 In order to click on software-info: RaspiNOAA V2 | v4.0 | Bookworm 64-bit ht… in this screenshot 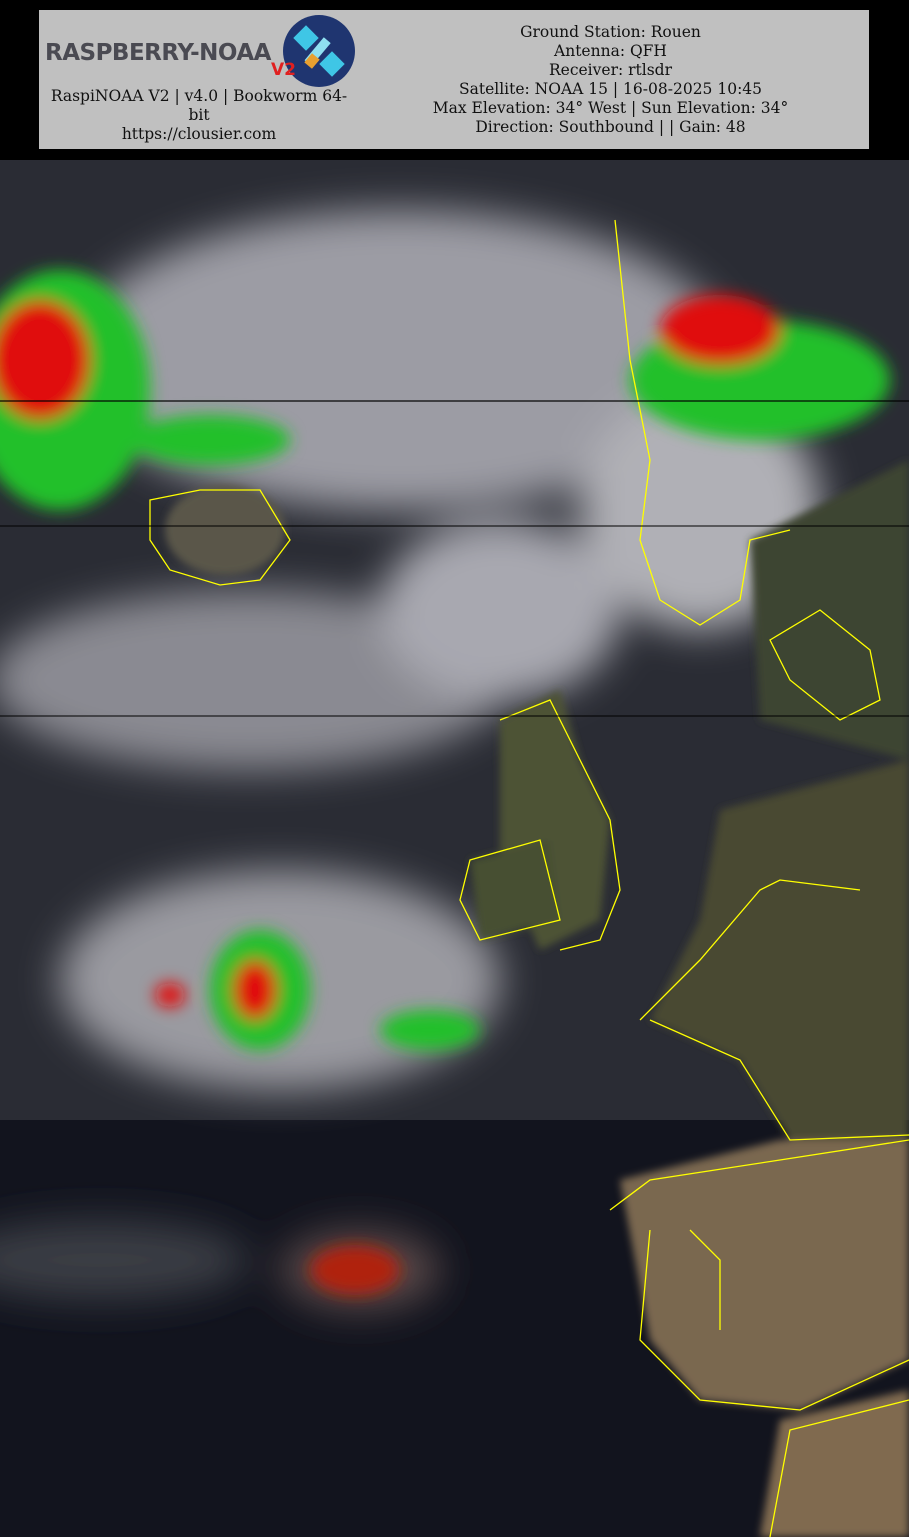, I will do `click(199, 115)`.